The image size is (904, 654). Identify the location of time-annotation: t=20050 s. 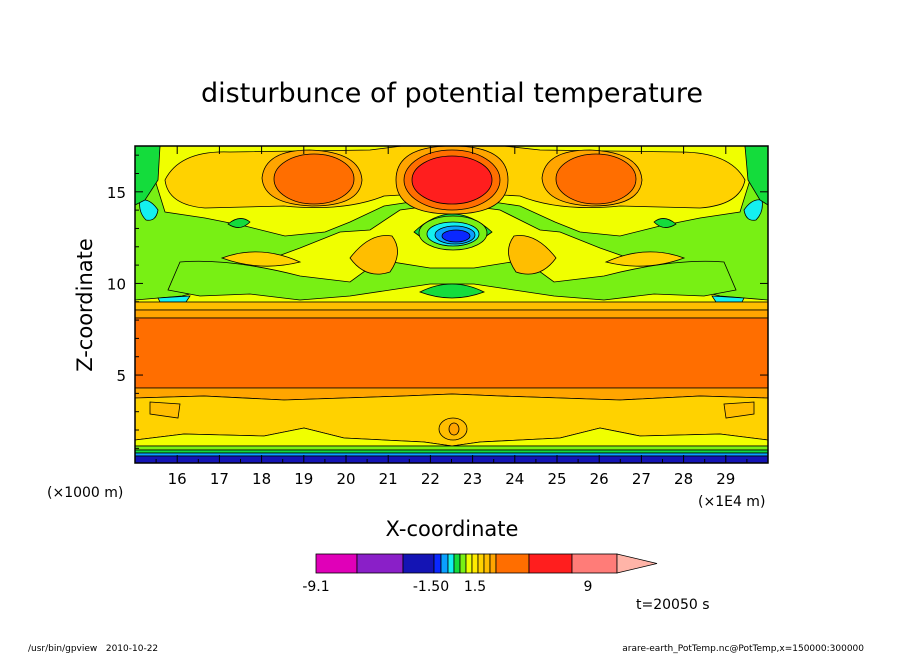
(673, 605).